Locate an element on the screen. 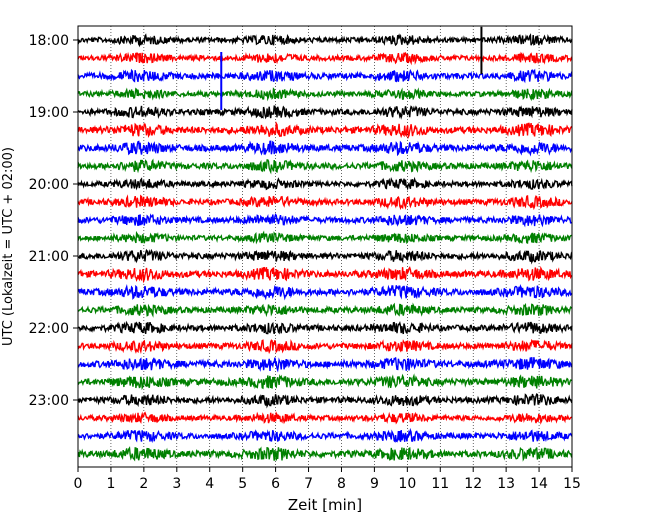 Image resolution: width=650 pixels, height=520 pixels. y-axis: 18:00 19:00 20:00 21:00 22:00 23:00 is located at coordinates (53, 221).